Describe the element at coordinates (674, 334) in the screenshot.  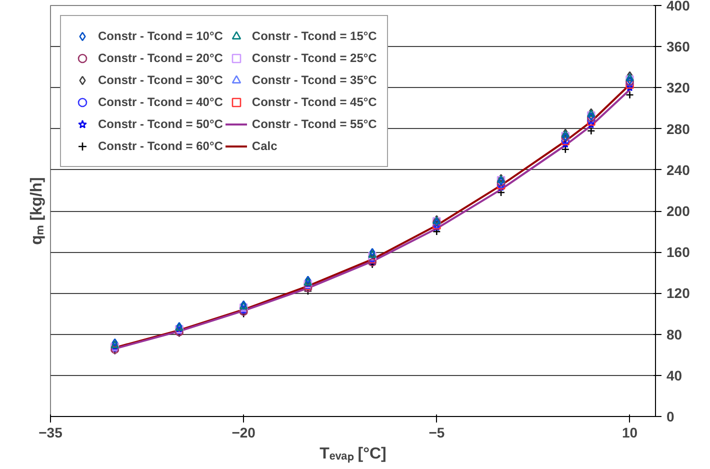
I see `y-tick-label: 80` at that location.